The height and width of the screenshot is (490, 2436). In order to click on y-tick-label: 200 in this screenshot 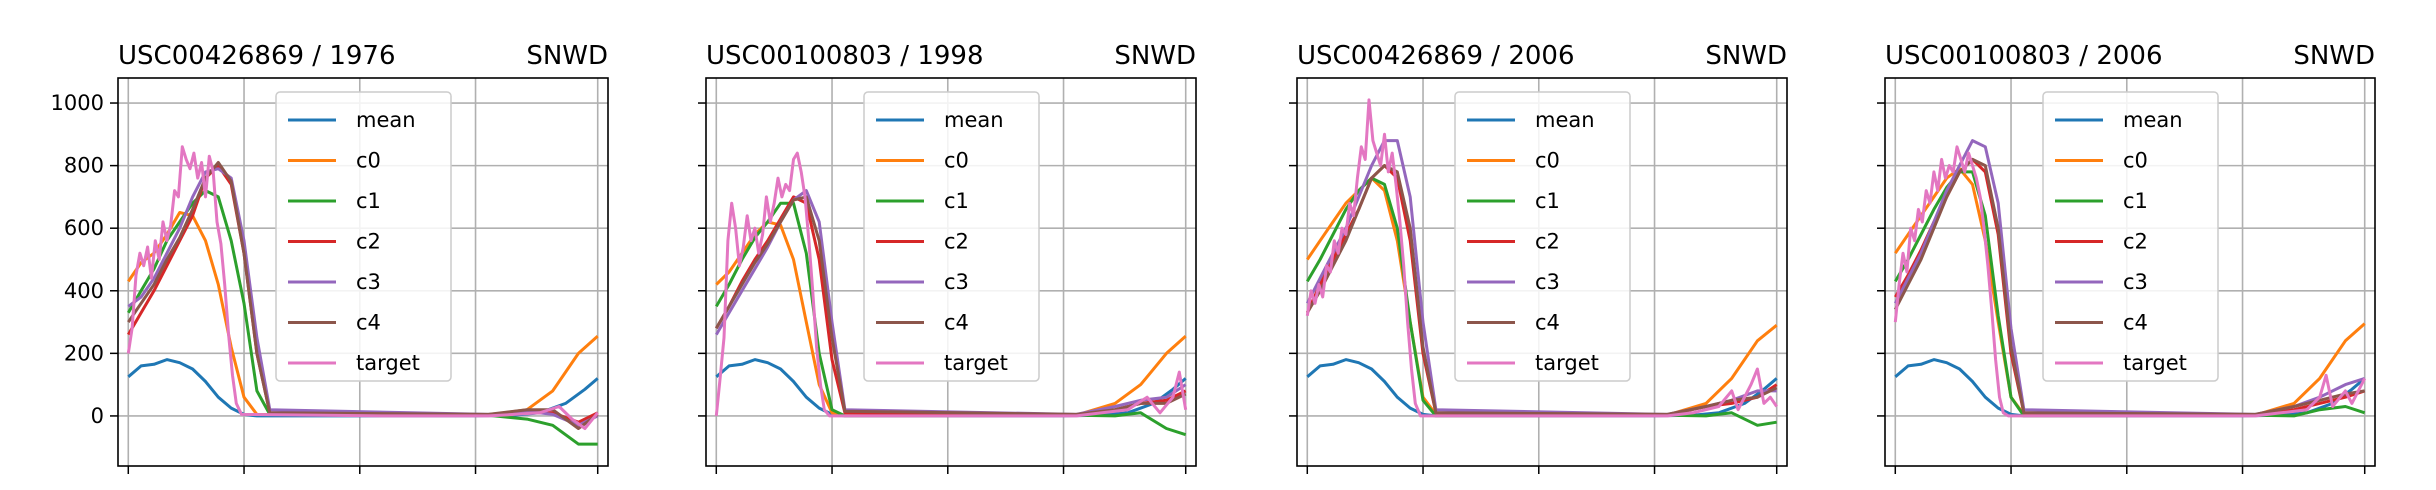, I will do `click(84, 353)`.